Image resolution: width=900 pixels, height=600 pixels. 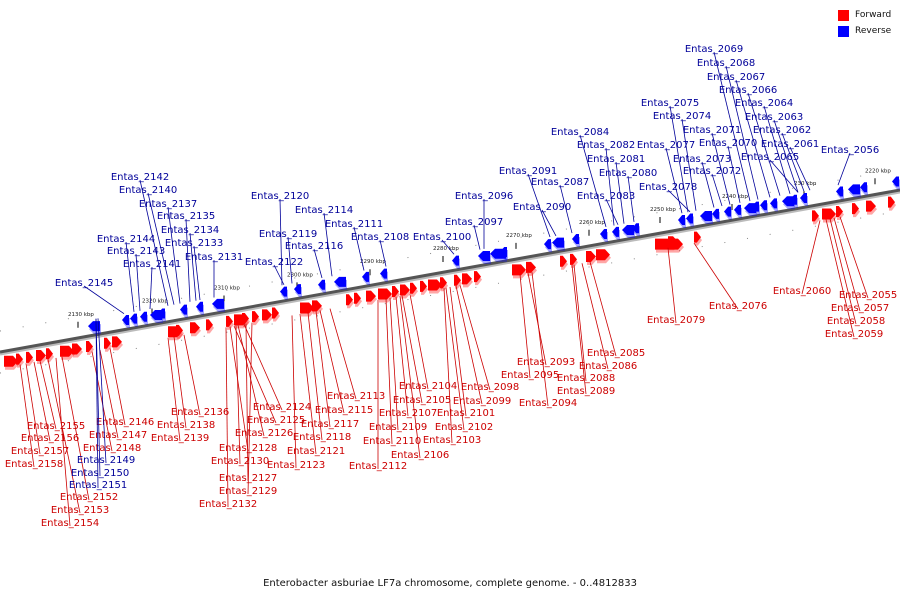 What do you see at coordinates (168, 204) in the screenshot?
I see `reverse-gene-label: Entas_2137` at bounding box center [168, 204].